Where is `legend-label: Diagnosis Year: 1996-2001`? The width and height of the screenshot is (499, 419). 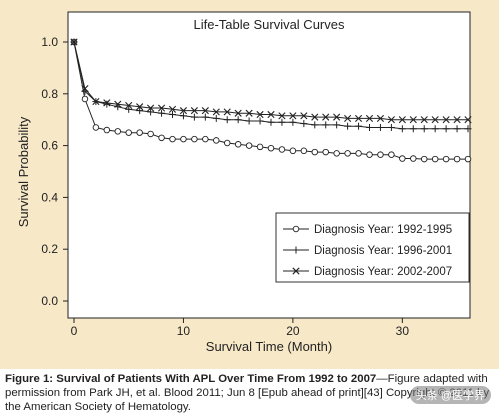
legend-label: Diagnosis Year: 1996-2001 is located at coordinates (383, 251).